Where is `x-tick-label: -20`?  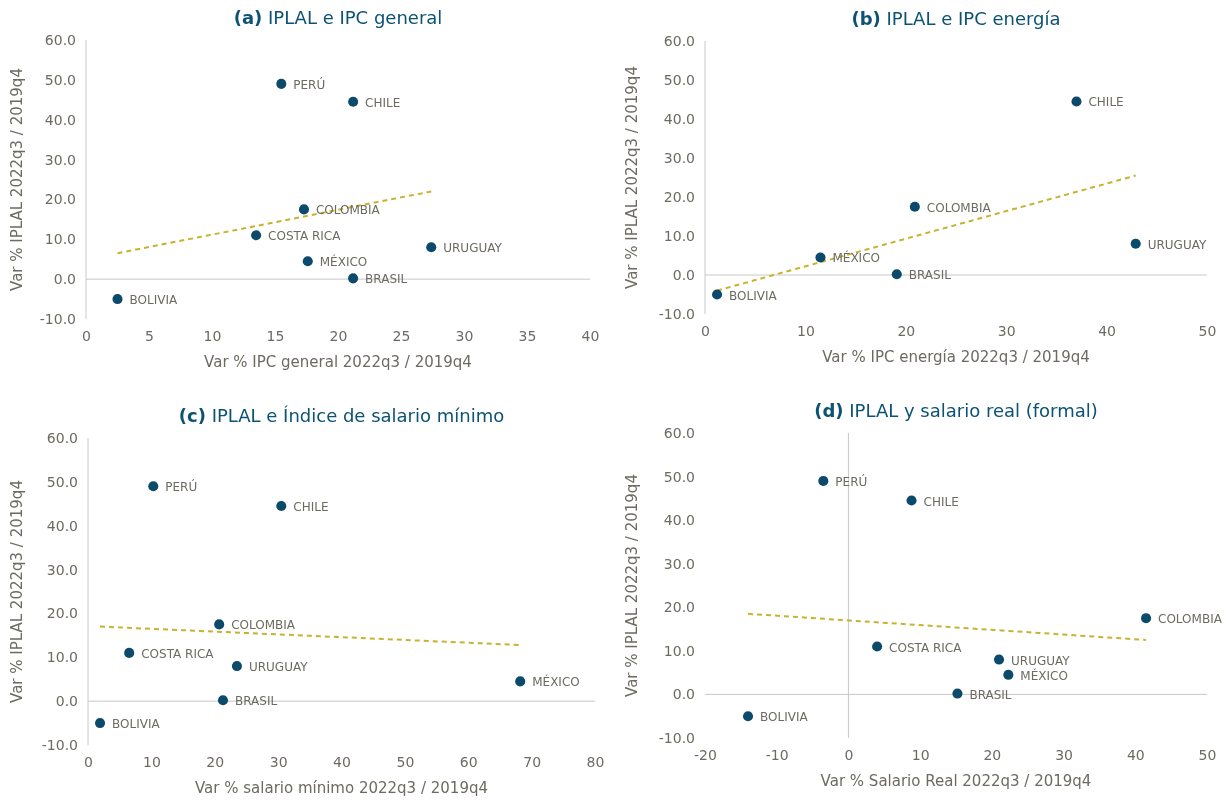
x-tick-label: -20 is located at coordinates (705, 754).